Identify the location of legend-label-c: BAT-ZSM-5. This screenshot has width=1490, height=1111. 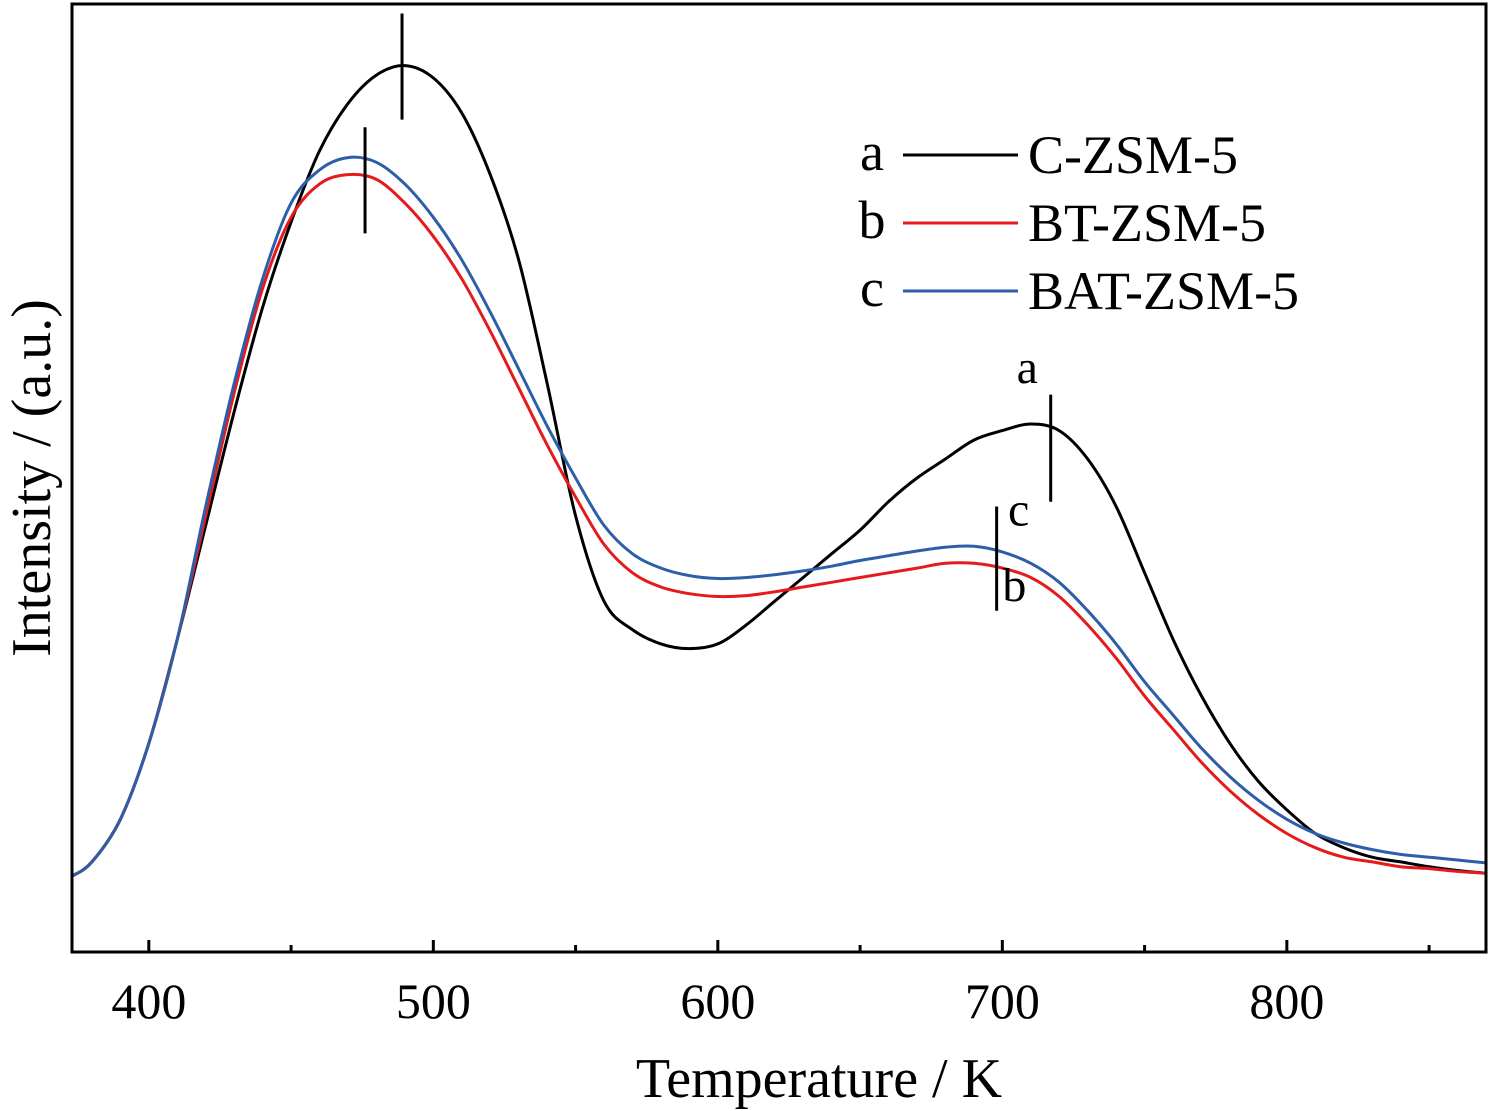
(1163, 291).